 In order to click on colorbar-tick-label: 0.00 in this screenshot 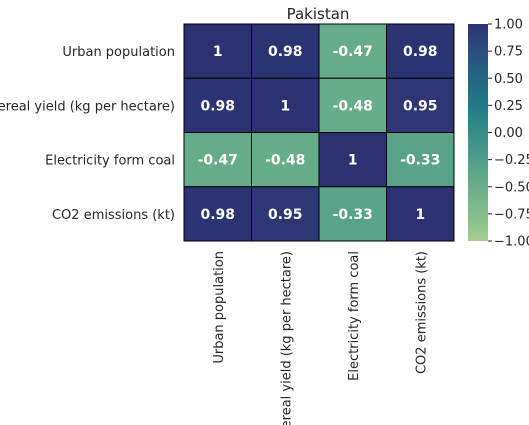, I will do `click(508, 133)`.